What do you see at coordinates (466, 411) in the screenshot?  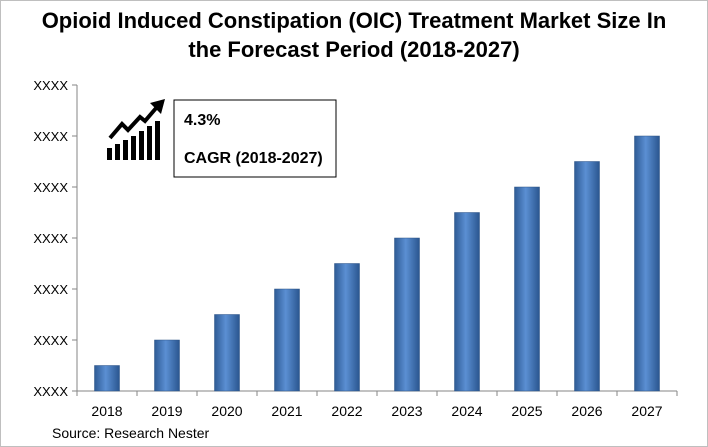 I see `x-tick-label: 2024` at bounding box center [466, 411].